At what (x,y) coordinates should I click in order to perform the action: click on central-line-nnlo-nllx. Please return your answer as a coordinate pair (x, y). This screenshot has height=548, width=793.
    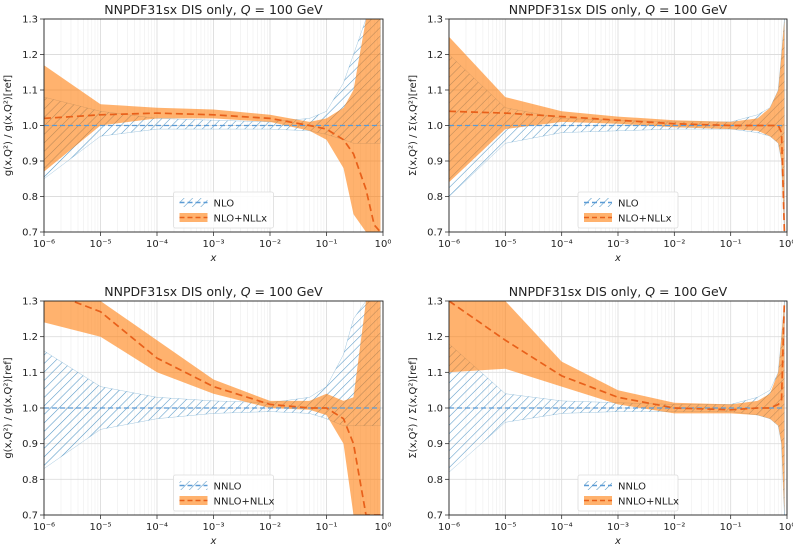
    Looking at the image, I should click on (617, 356).